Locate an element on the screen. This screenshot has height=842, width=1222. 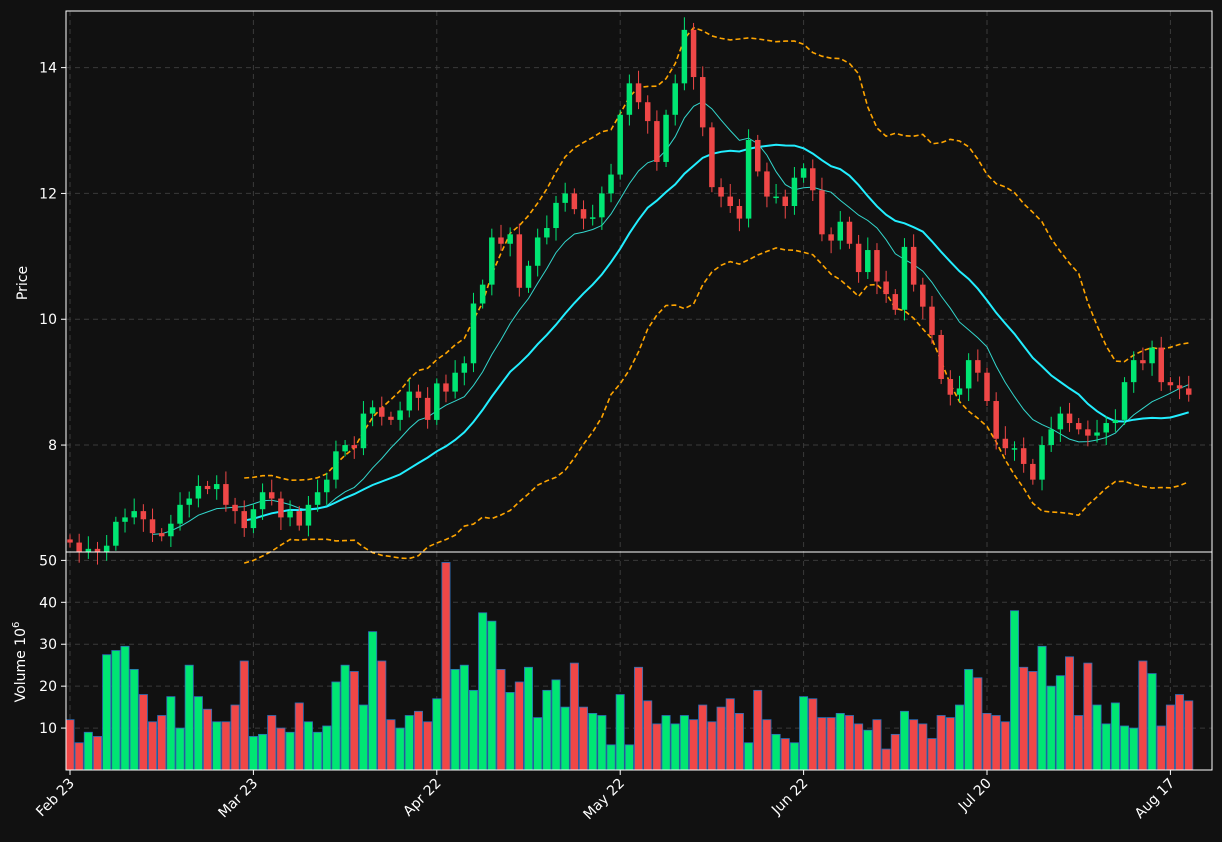
price-ytick-label: 14 is located at coordinates (48, 69).